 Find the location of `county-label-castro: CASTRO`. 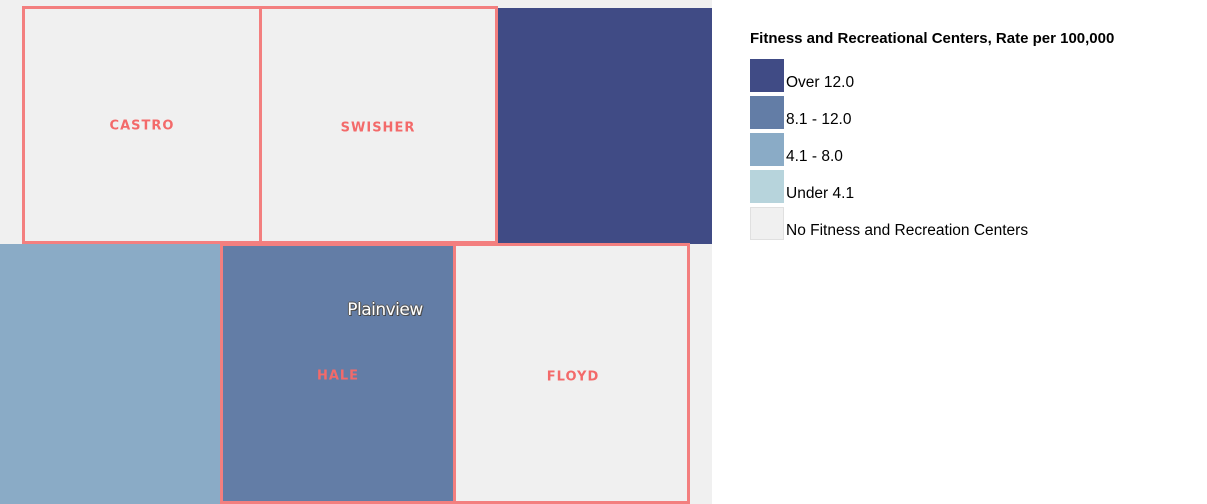

county-label-castro: CASTRO is located at coordinates (142, 126).